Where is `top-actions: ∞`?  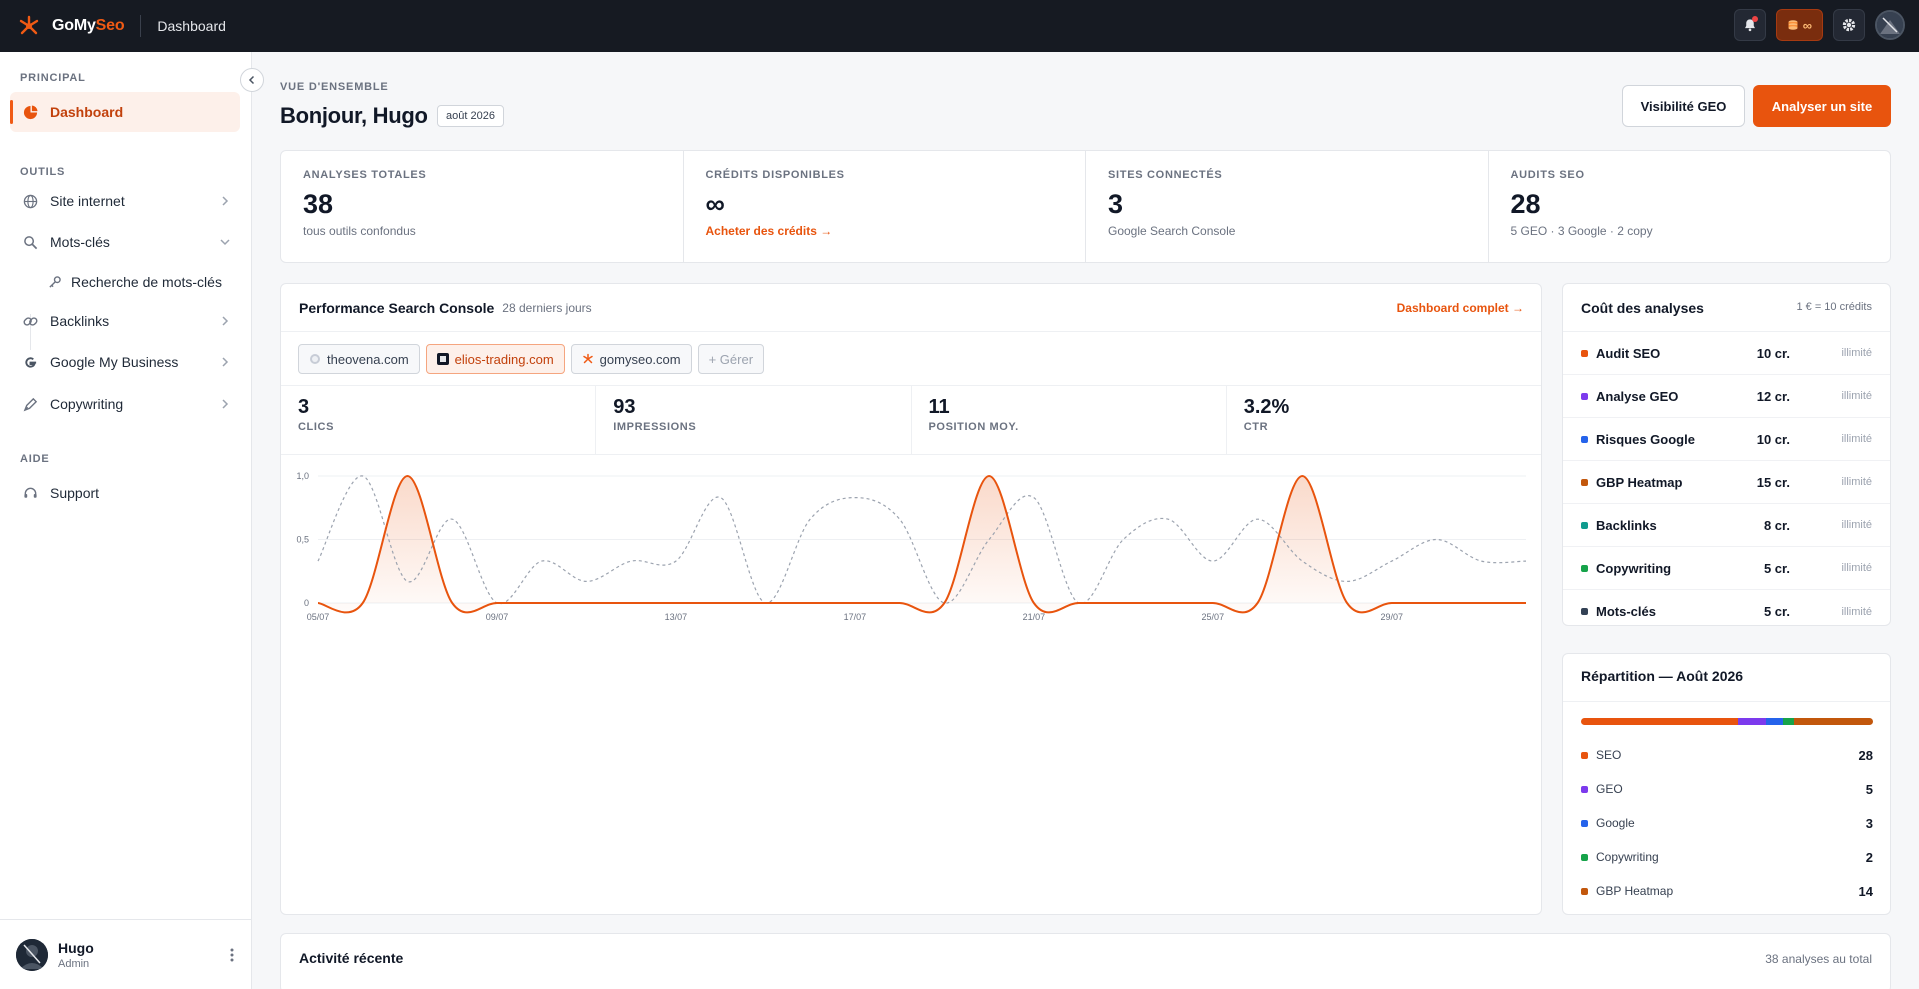
top-actions: ∞ is located at coordinates (1819, 25).